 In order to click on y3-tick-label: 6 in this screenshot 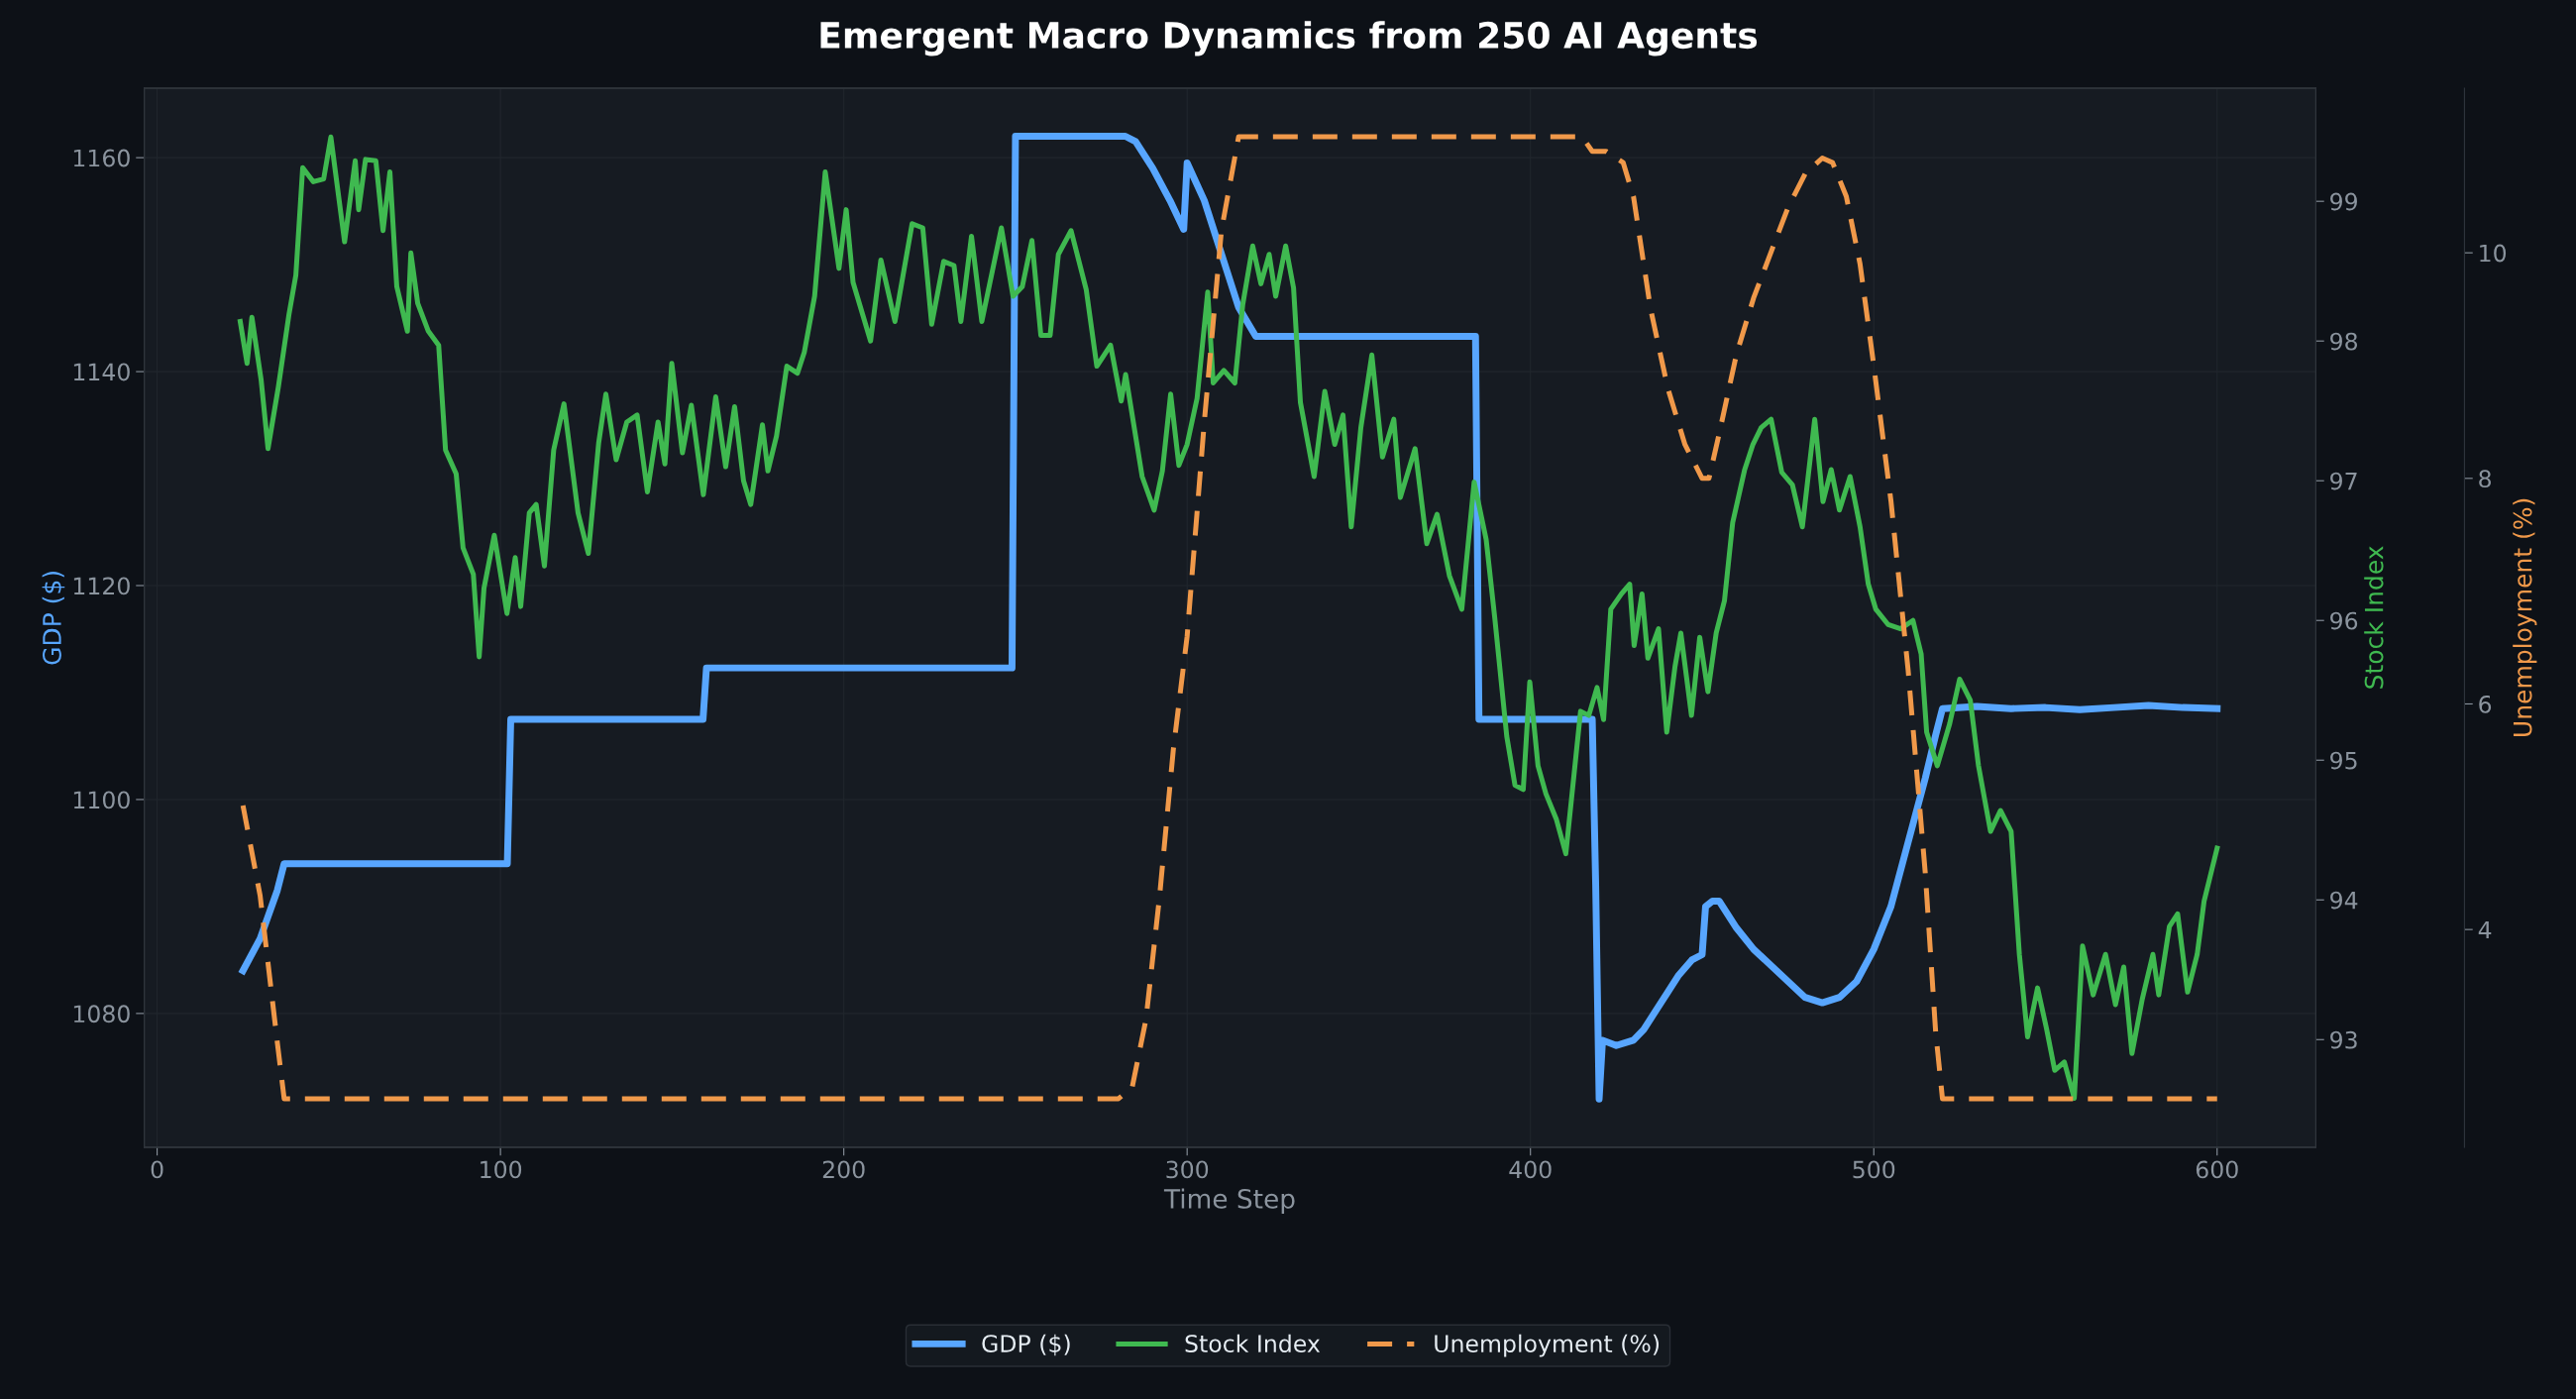, I will do `click(2486, 704)`.